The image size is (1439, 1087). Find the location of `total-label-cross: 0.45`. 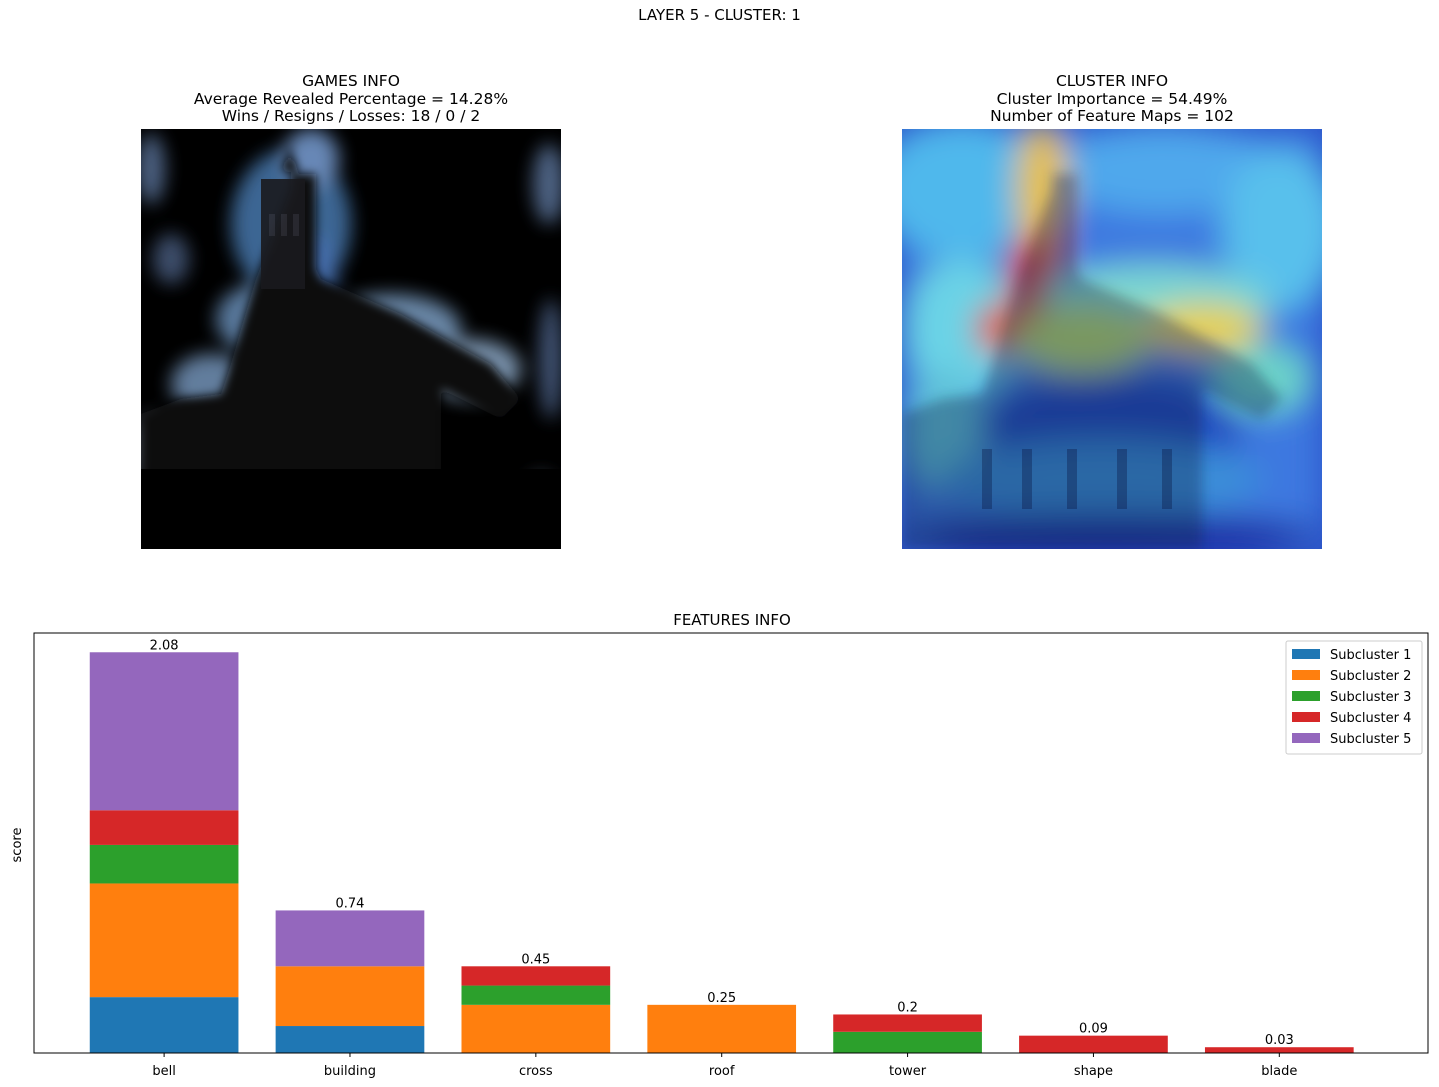

total-label-cross: 0.45 is located at coordinates (535, 959).